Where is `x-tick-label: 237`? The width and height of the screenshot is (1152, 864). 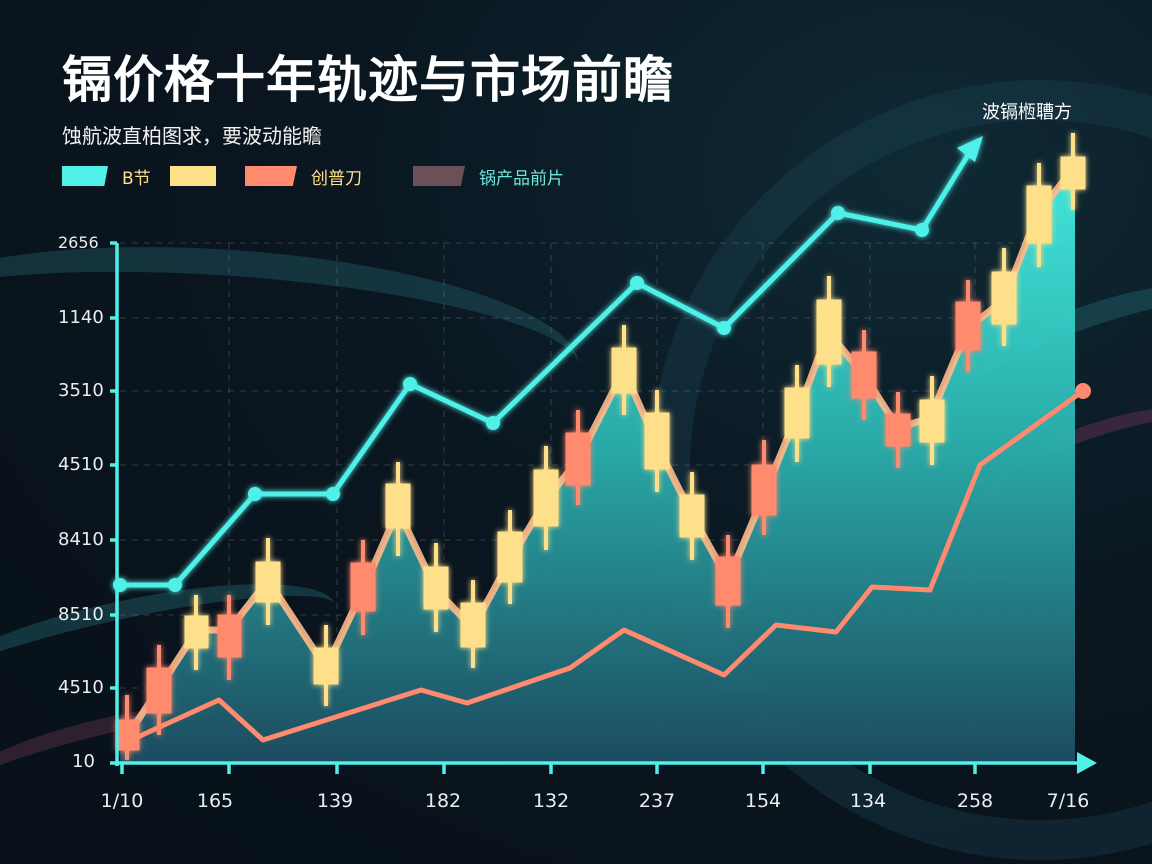
x-tick-label: 237 is located at coordinates (657, 801).